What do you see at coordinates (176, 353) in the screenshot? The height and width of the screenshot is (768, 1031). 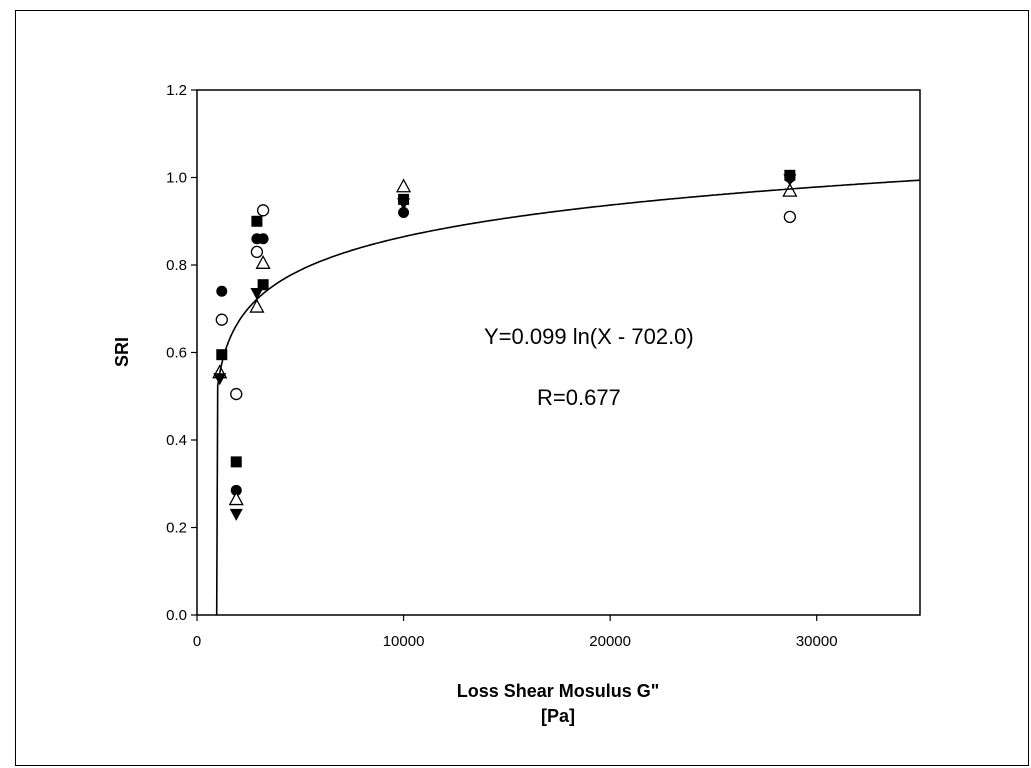 I see `y-tick-label: 0.6` at bounding box center [176, 353].